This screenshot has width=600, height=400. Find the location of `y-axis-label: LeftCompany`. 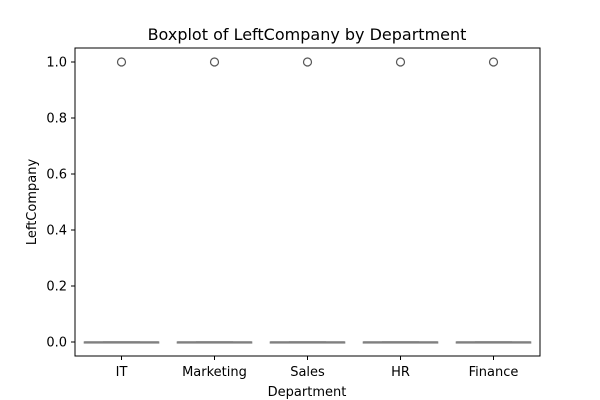

y-axis-label: LeftCompany is located at coordinates (32, 202).